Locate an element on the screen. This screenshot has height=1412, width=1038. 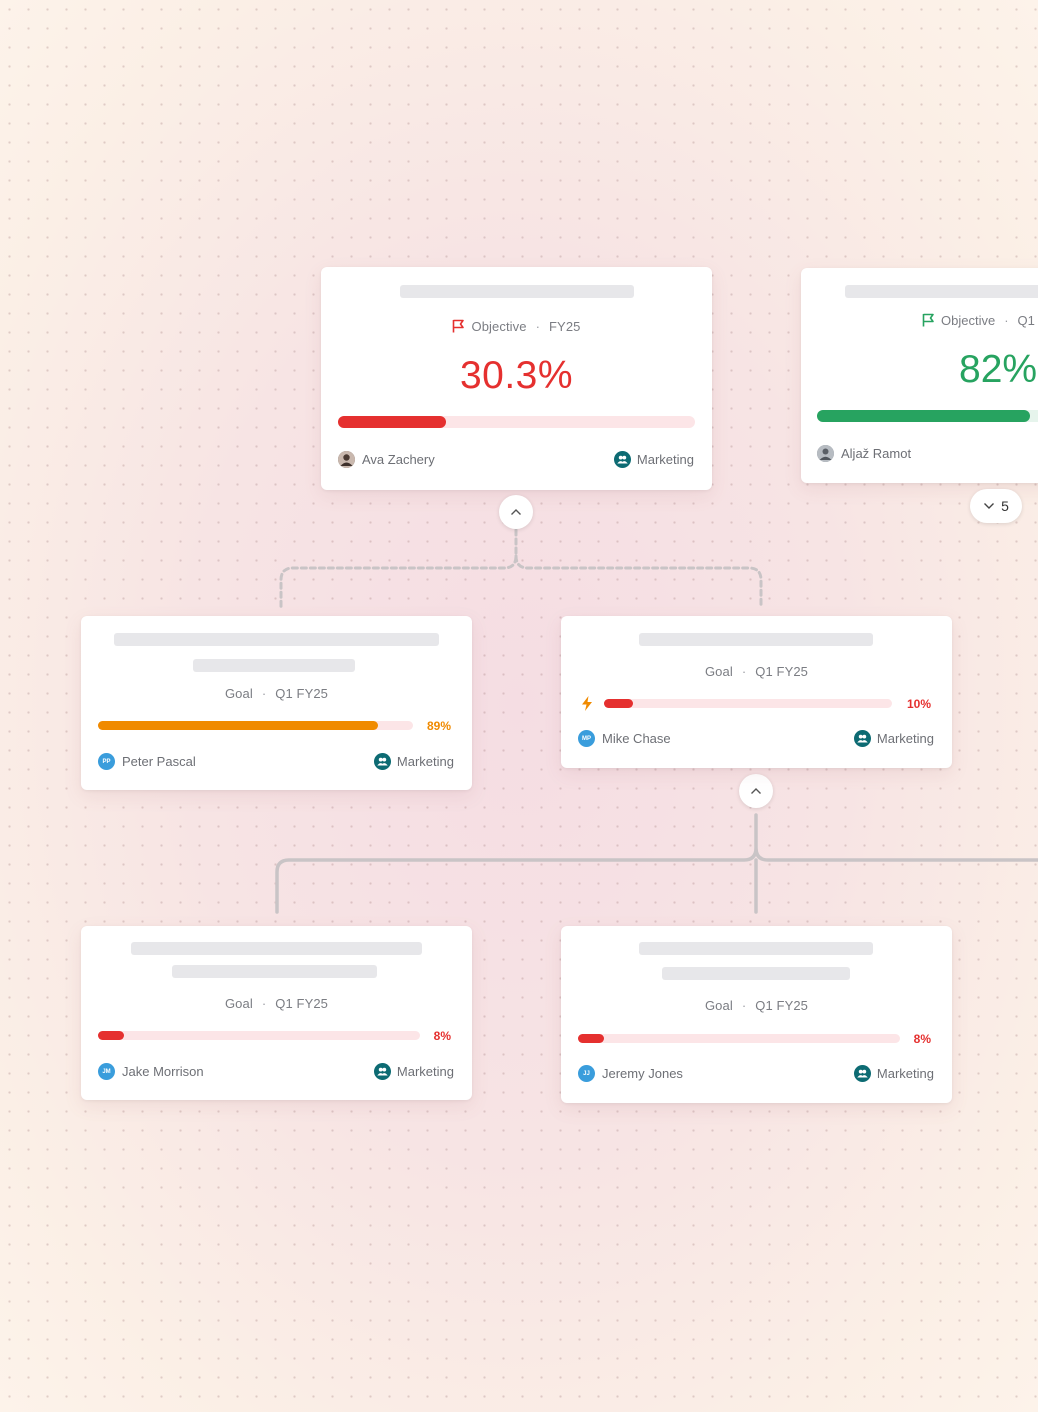
solid-connector is located at coordinates (656, 863).